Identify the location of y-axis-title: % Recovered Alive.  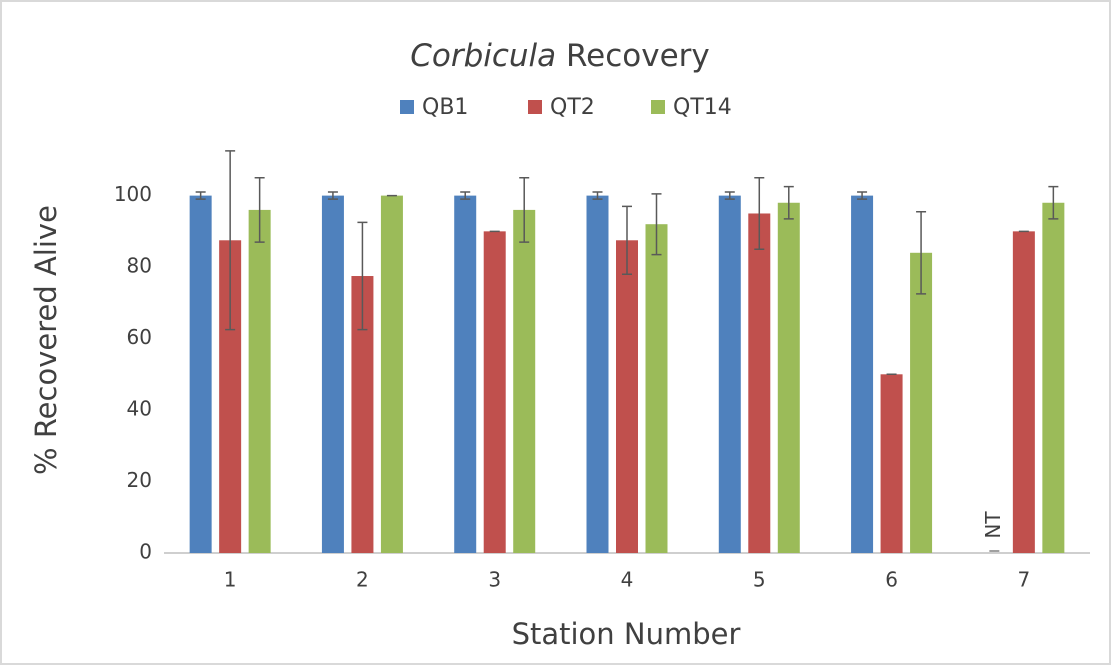
(46, 340).